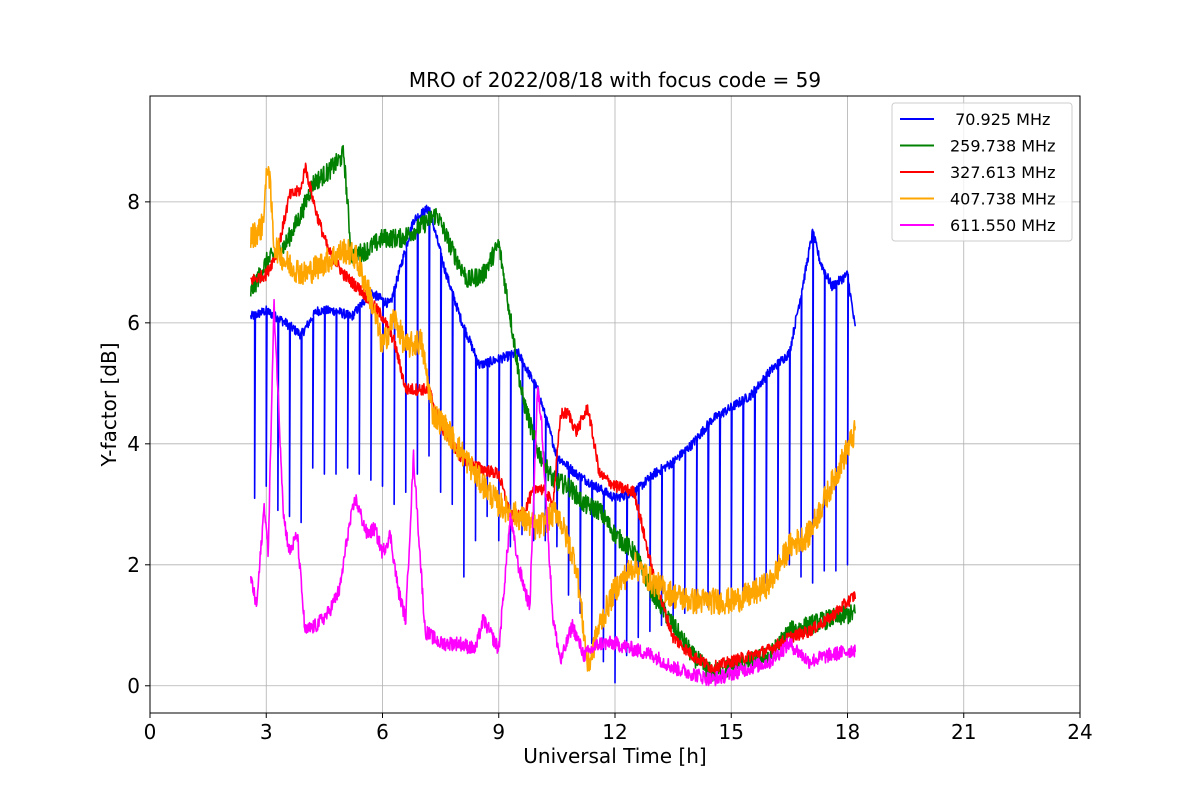 This screenshot has width=1200, height=800. Describe the element at coordinates (266, 732) in the screenshot. I see `x-tick-label: 3` at that location.